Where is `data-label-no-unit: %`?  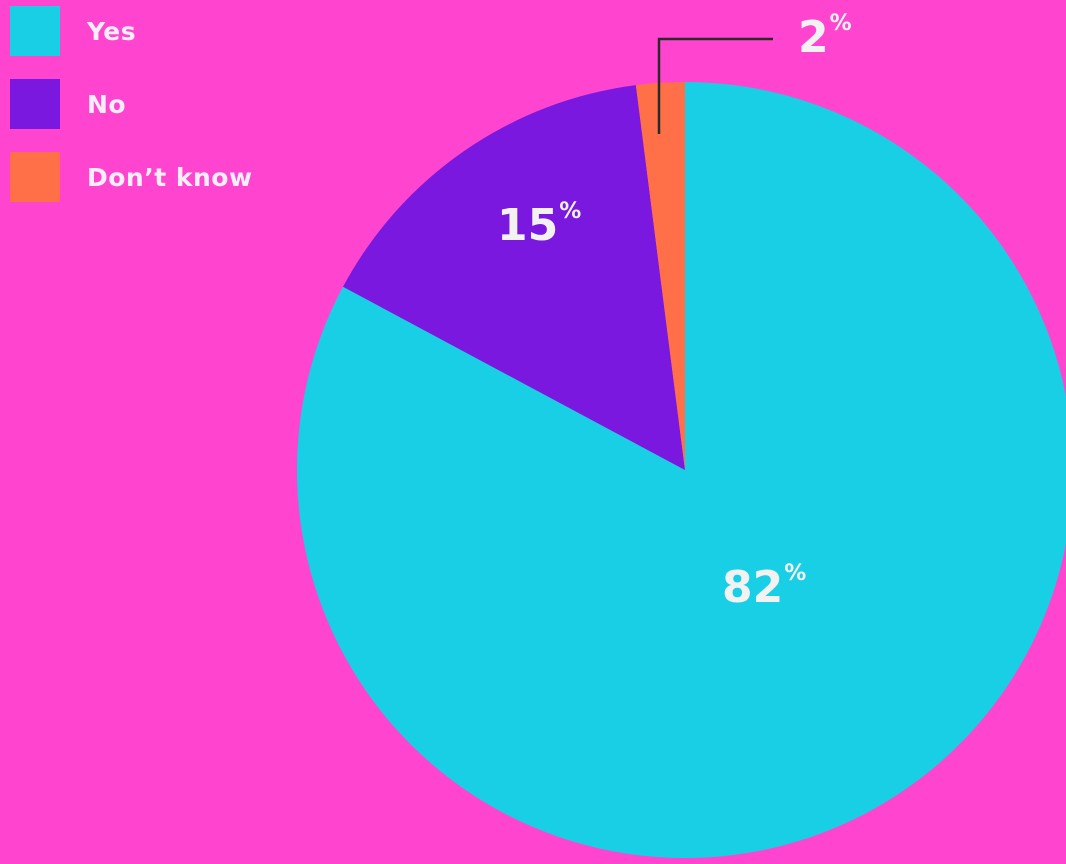 data-label-no-unit: % is located at coordinates (570, 211).